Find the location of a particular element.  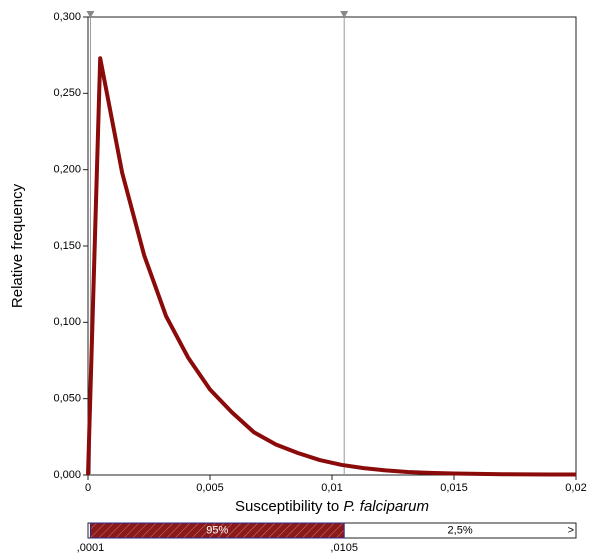

x-axis-title-italic: P. falciparum is located at coordinates (386, 506).